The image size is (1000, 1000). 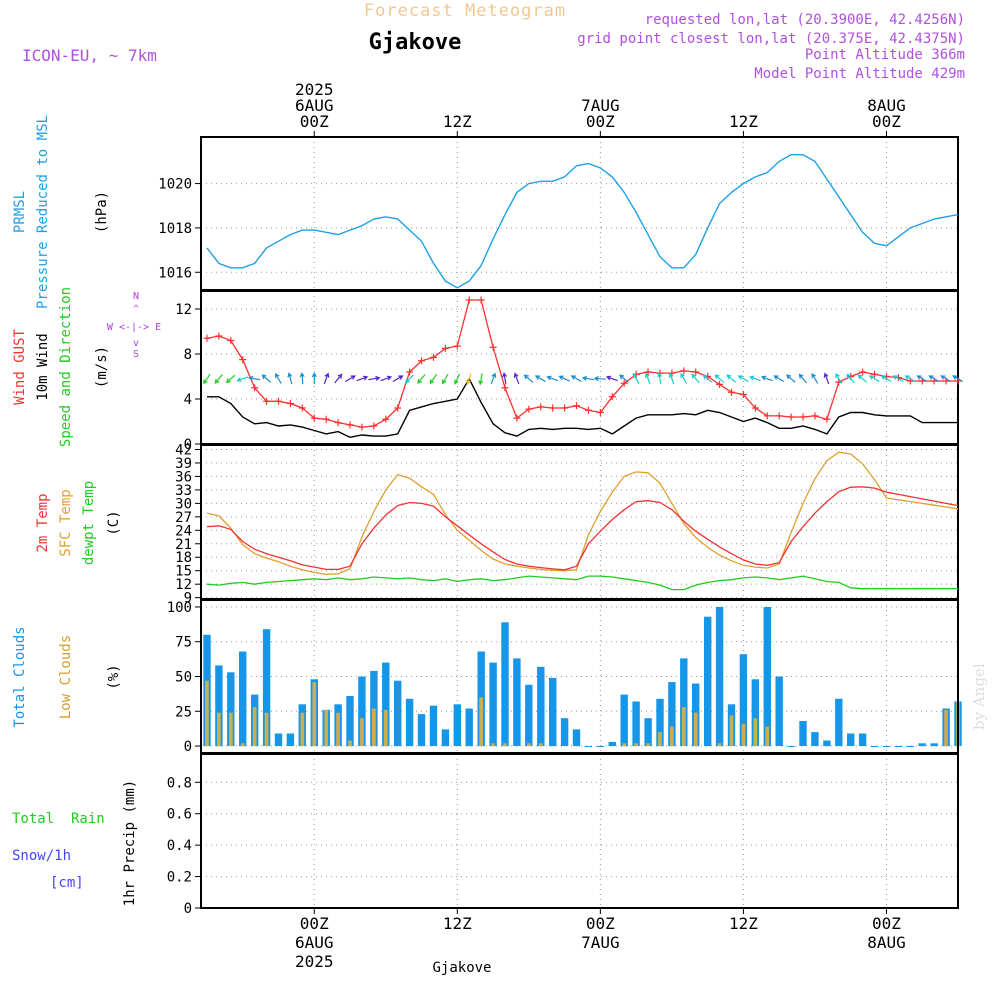 What do you see at coordinates (314, 961) in the screenshot?
I see `bottom-time-label: 2025` at bounding box center [314, 961].